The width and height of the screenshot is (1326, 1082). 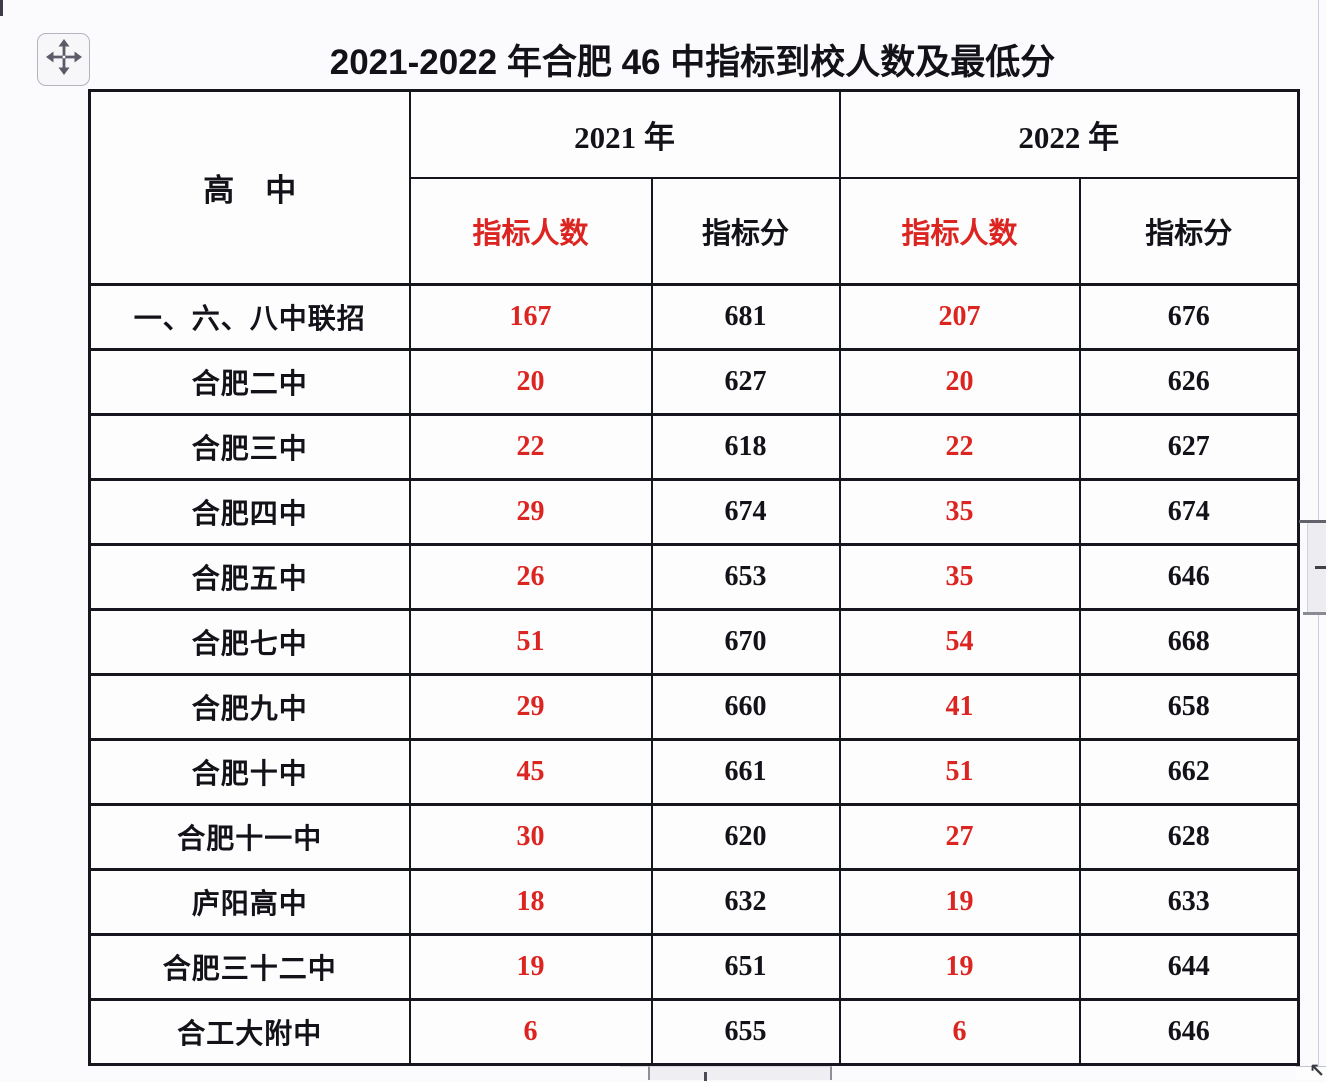 What do you see at coordinates (1189, 837) in the screenshot?
I see `quota-score-cell: 628` at bounding box center [1189, 837].